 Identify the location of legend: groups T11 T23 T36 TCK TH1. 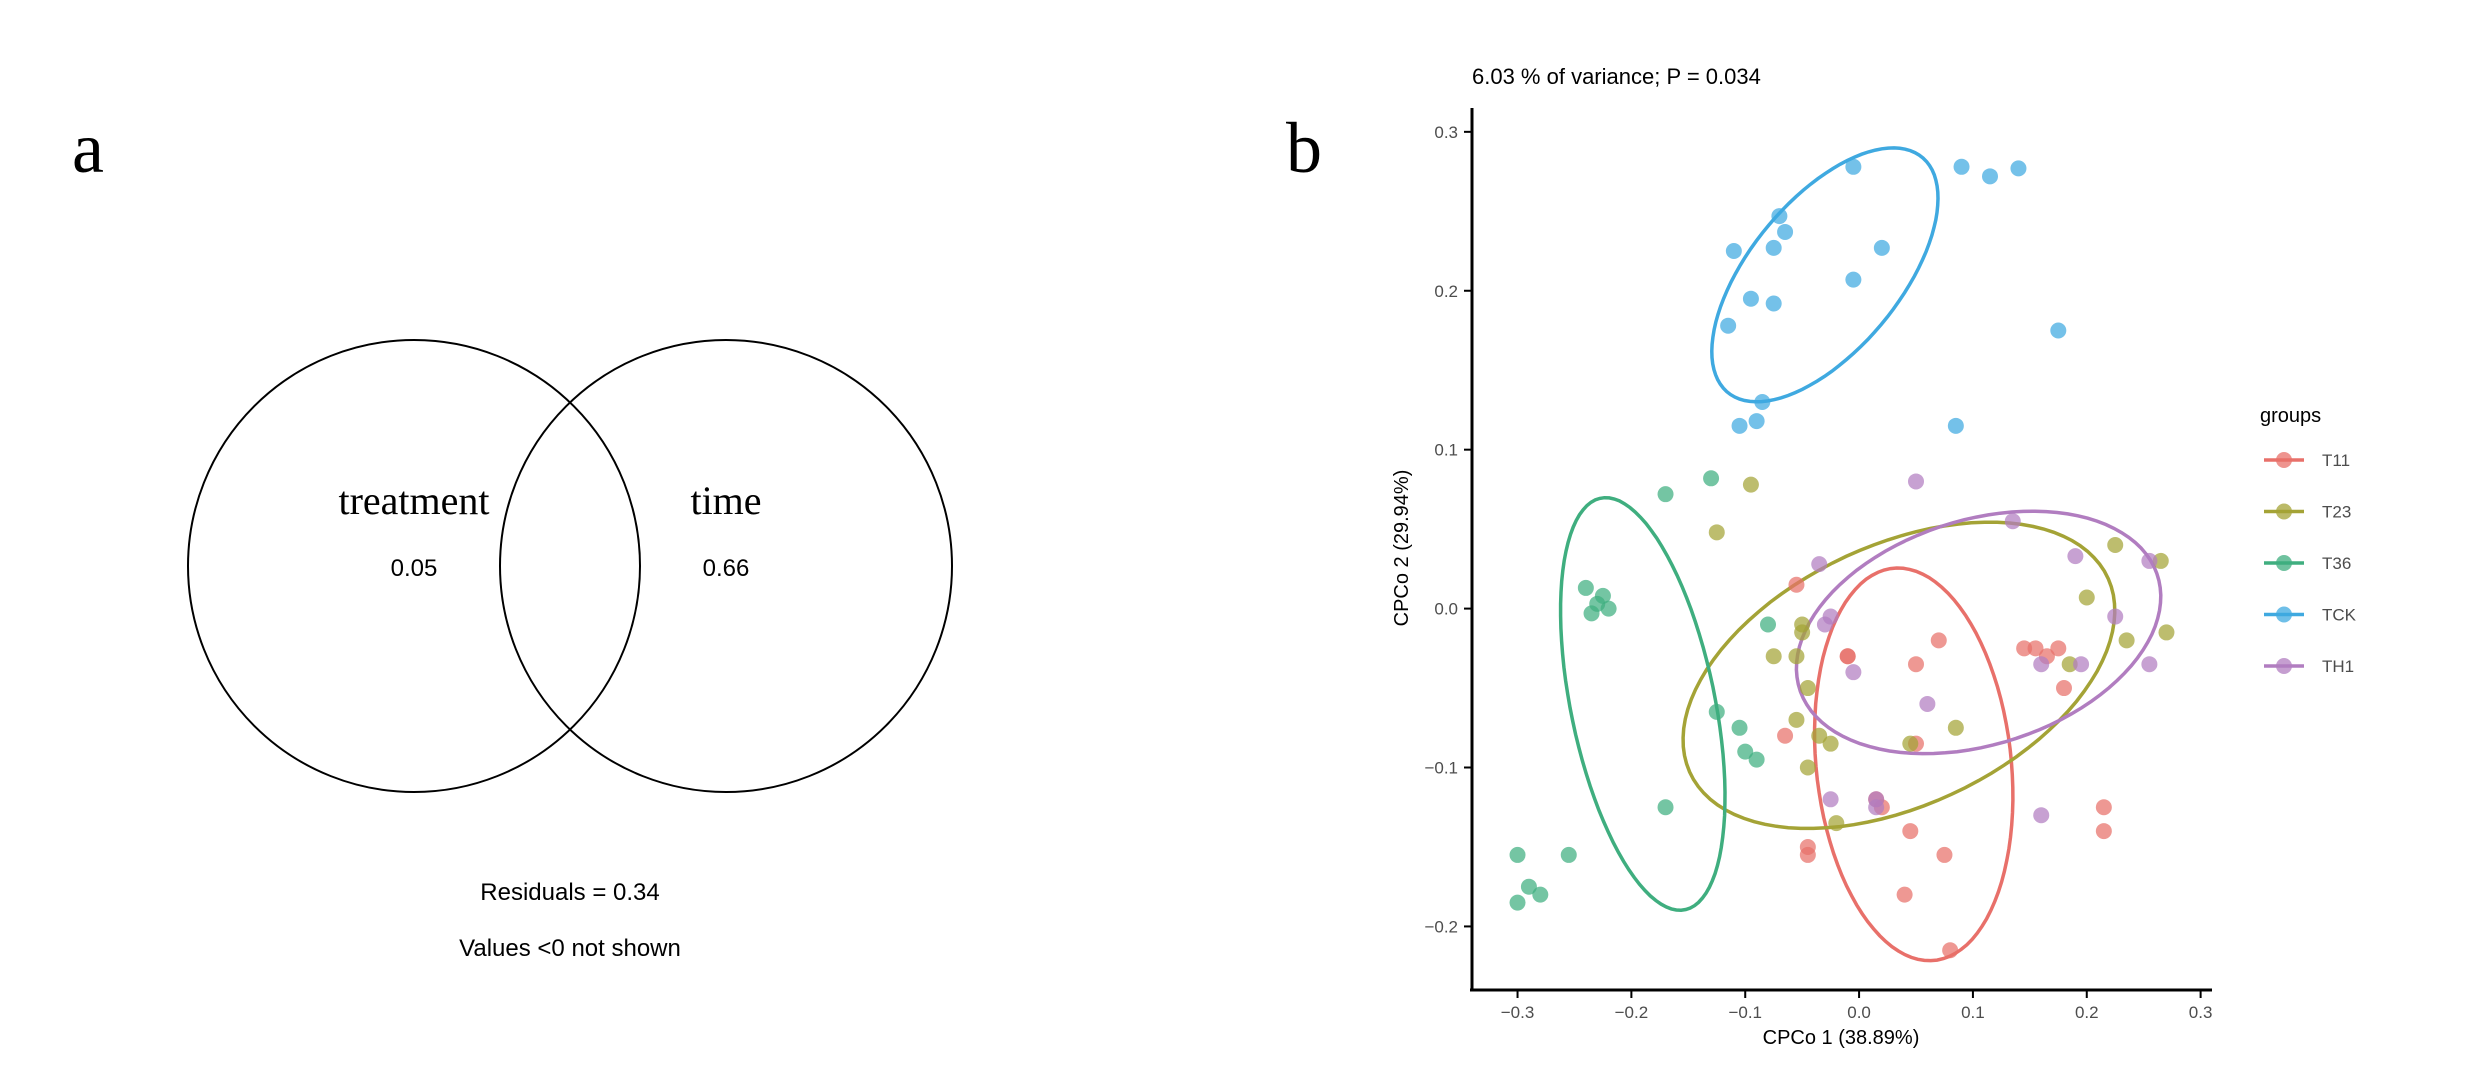
(2308, 540).